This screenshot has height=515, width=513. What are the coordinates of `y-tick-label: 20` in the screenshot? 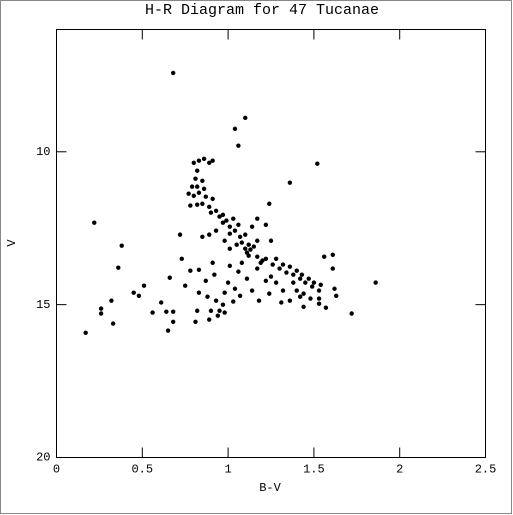 It's located at (43, 458).